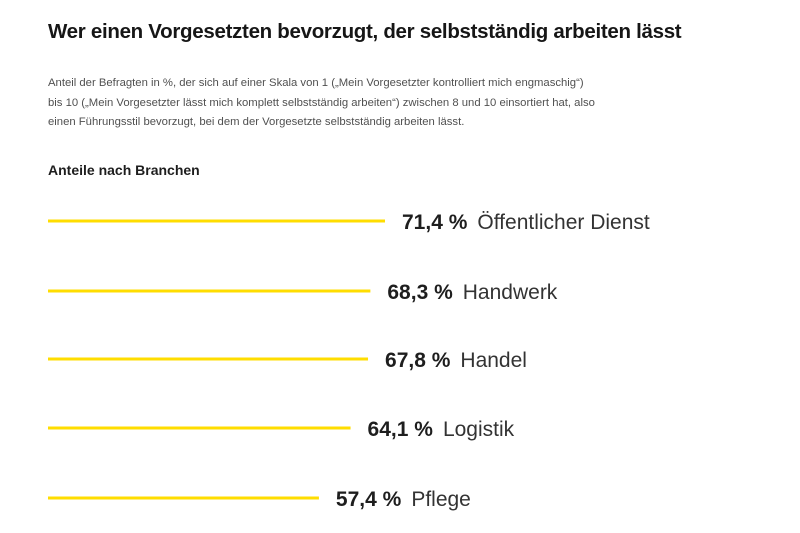  What do you see at coordinates (124, 170) in the screenshot?
I see `section-label: Anteile nach Branchen` at bounding box center [124, 170].